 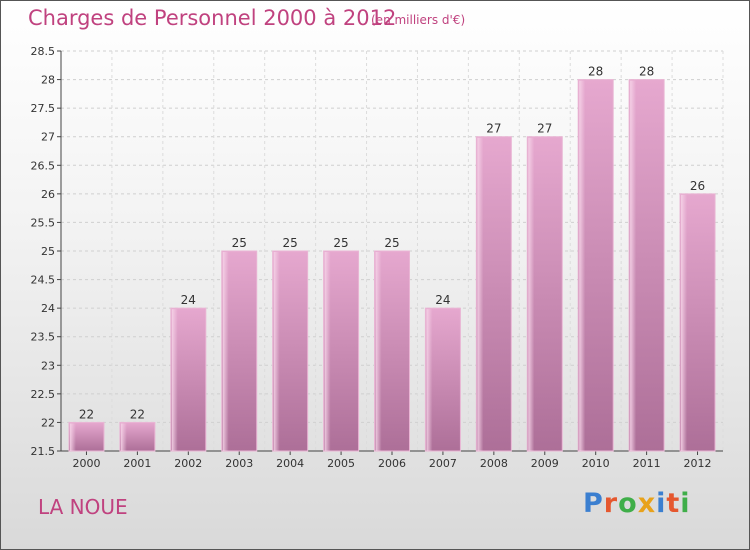 What do you see at coordinates (647, 503) in the screenshot?
I see `logo-letter: x` at bounding box center [647, 503].